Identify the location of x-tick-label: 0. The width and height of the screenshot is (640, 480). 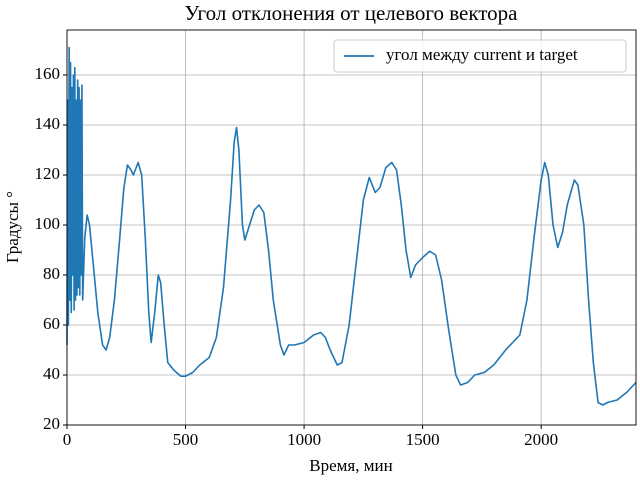
(67, 439).